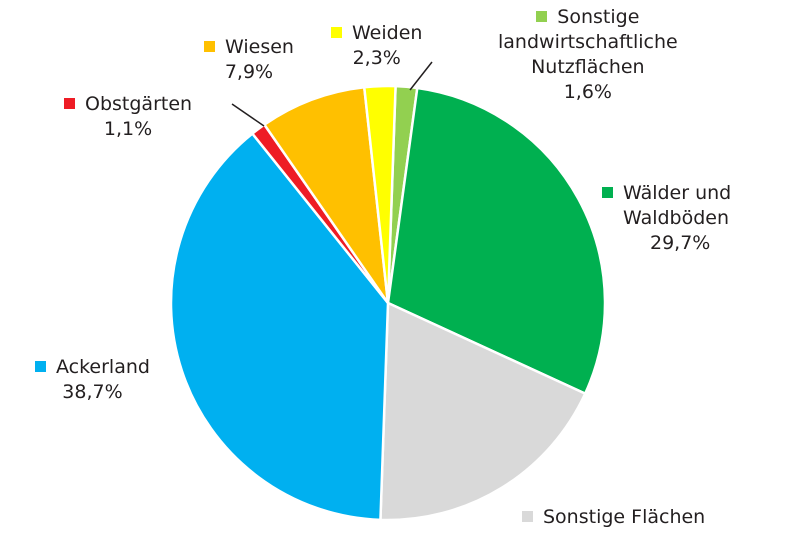  What do you see at coordinates (128, 129) in the screenshot?
I see `label-pct: 1,1%` at bounding box center [128, 129].